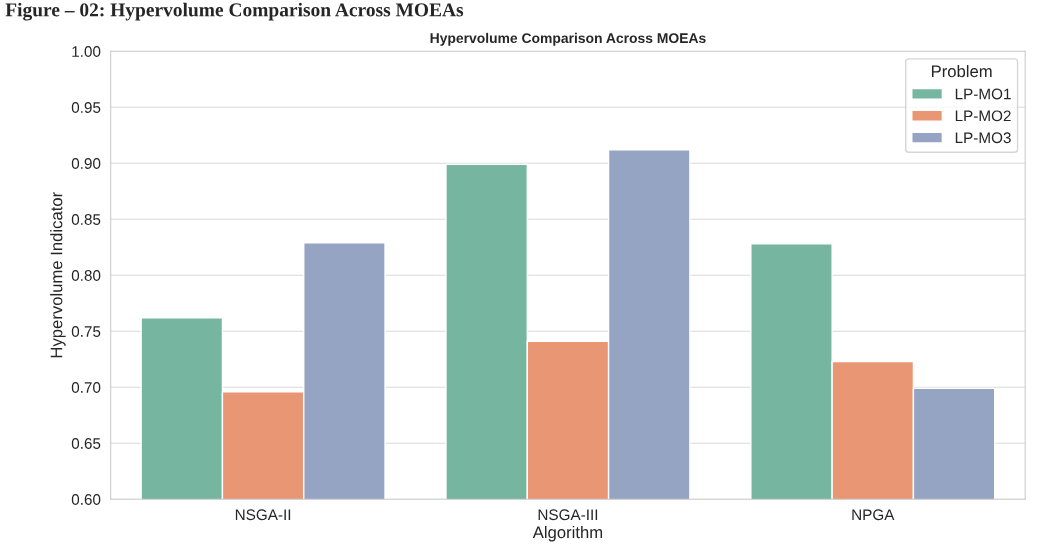 The width and height of the screenshot is (1044, 551). Describe the element at coordinates (86, 275) in the screenshot. I see `y-tick-label: 0.80` at that location.